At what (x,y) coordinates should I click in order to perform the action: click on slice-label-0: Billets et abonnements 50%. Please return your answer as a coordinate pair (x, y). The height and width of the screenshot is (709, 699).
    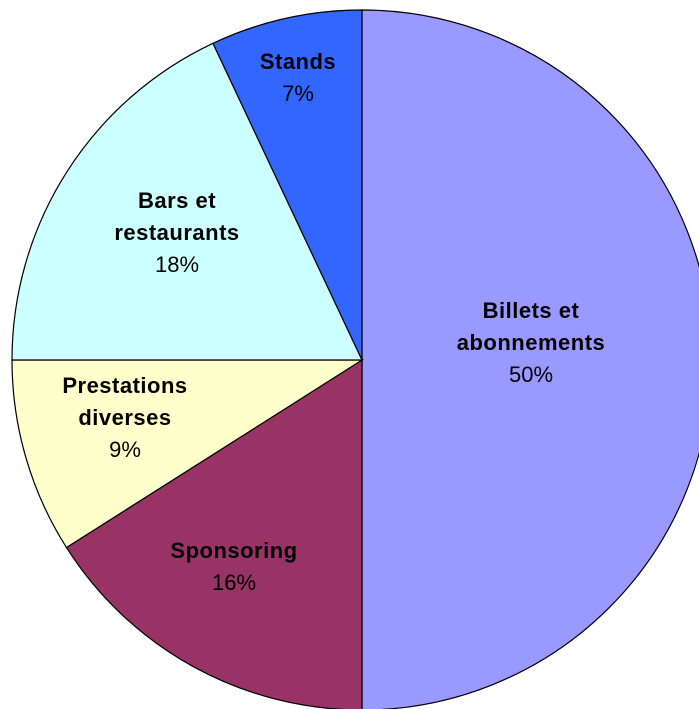
    Looking at the image, I should click on (531, 342).